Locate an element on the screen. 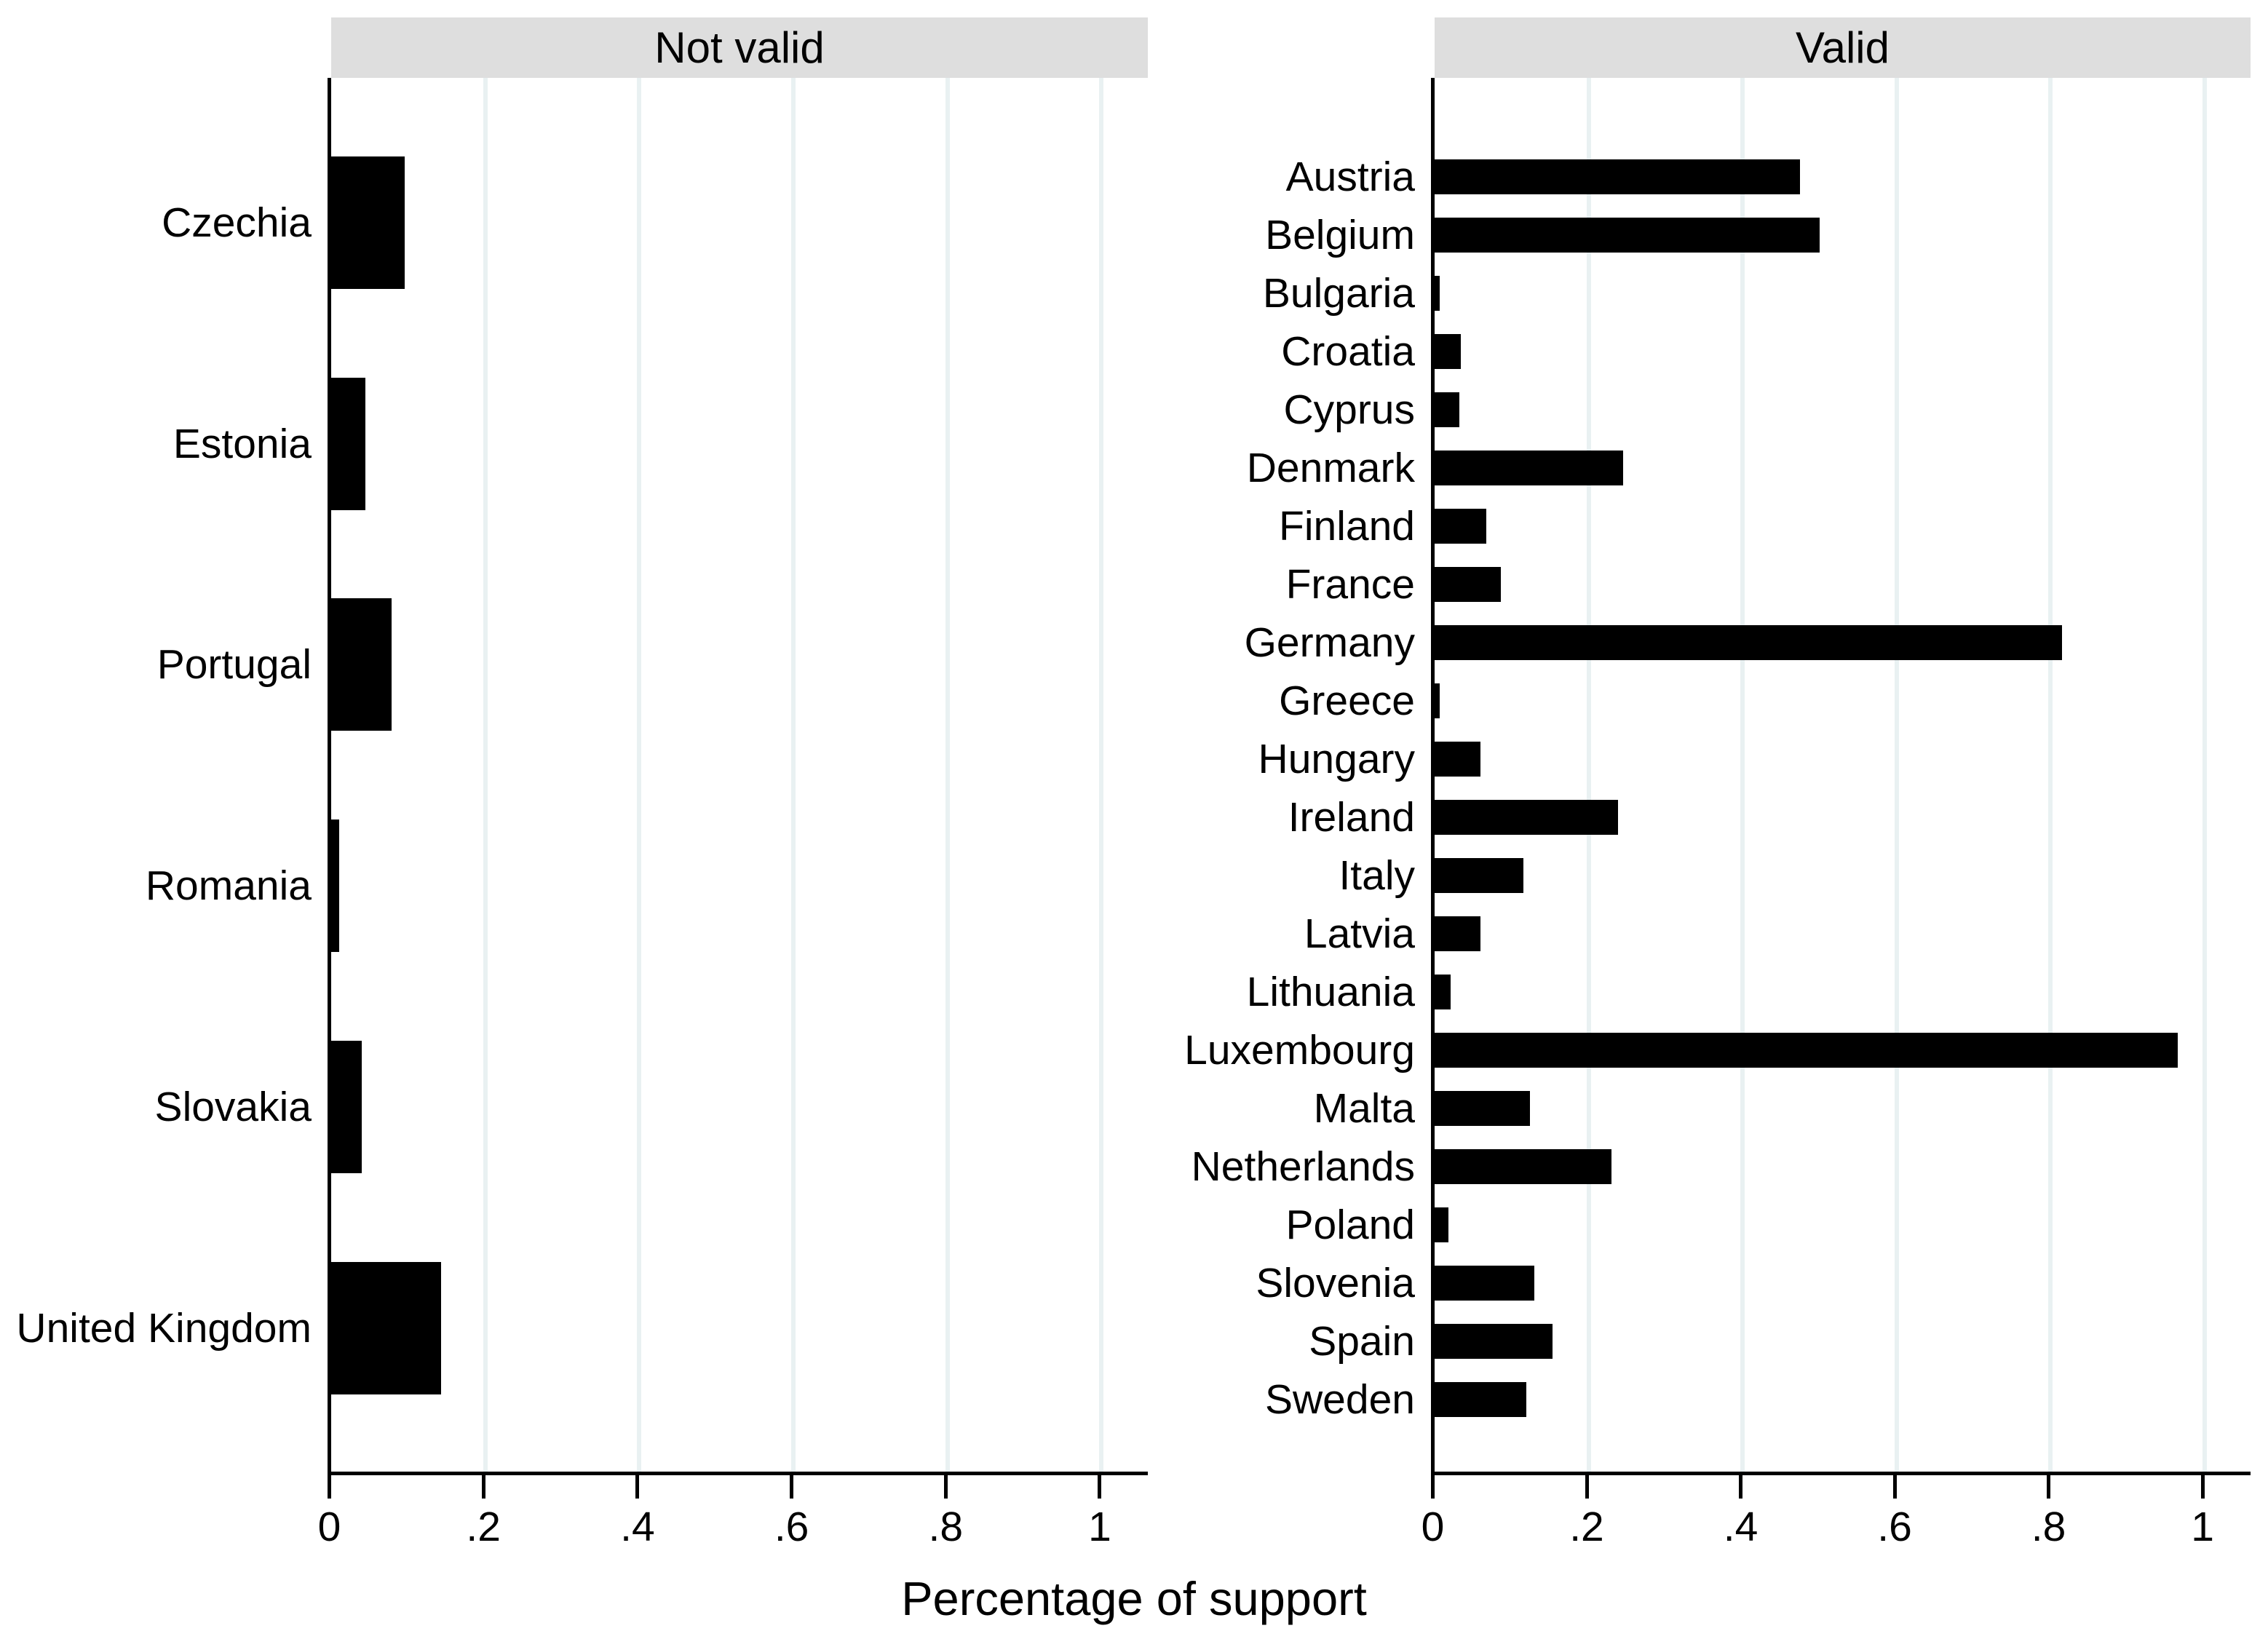  bar-italy is located at coordinates (1479, 875).